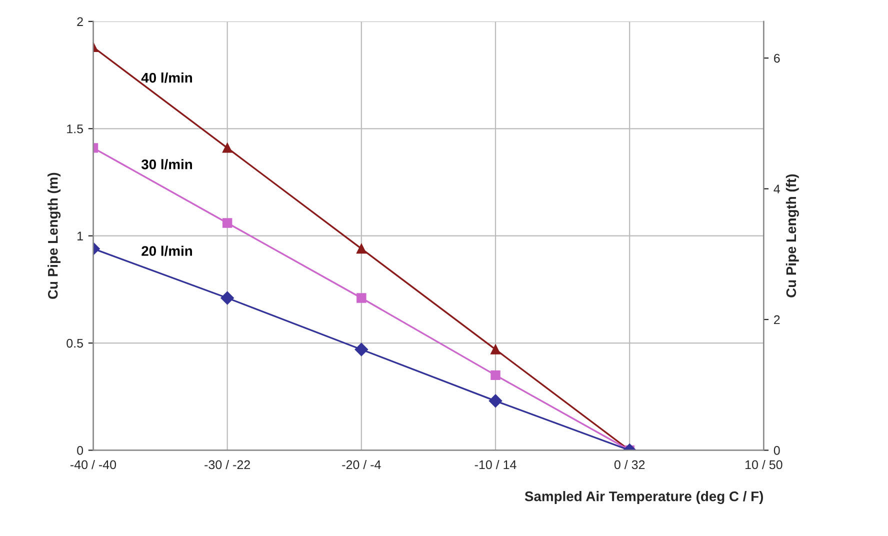 This screenshot has height=536, width=888. I want to click on y-axis-title: Cu Pipe Length (m), so click(54, 235).